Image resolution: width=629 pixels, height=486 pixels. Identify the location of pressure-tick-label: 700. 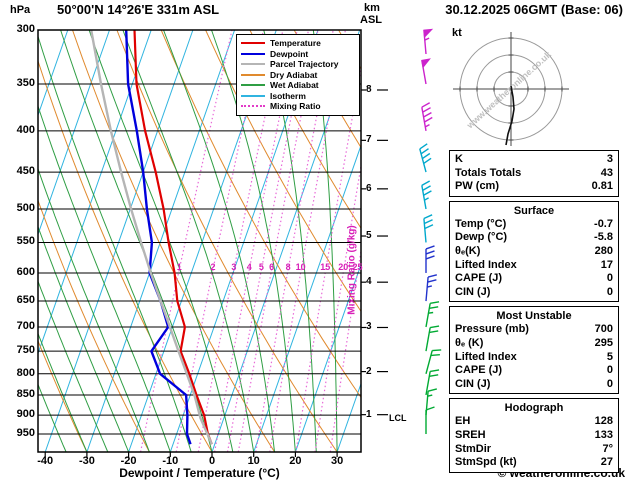
(25, 325).